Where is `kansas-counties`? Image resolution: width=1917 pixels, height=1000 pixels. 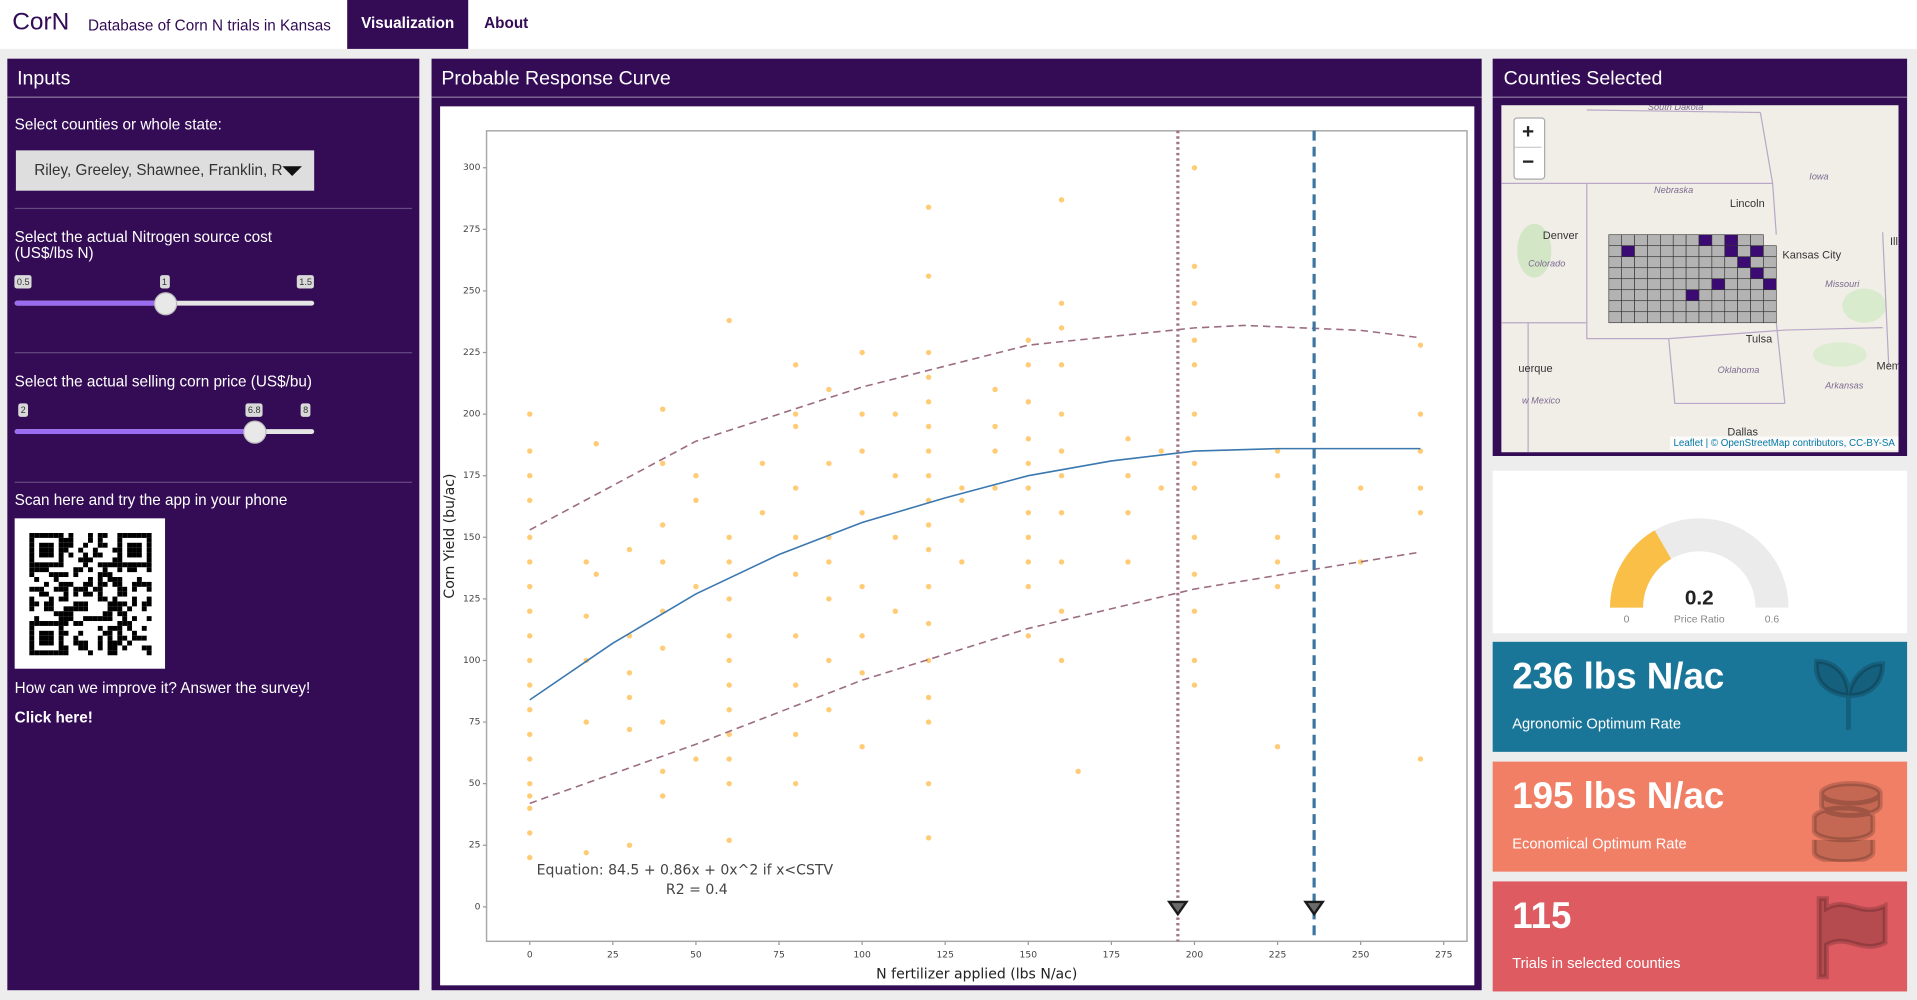 kansas-counties is located at coordinates (1692, 279).